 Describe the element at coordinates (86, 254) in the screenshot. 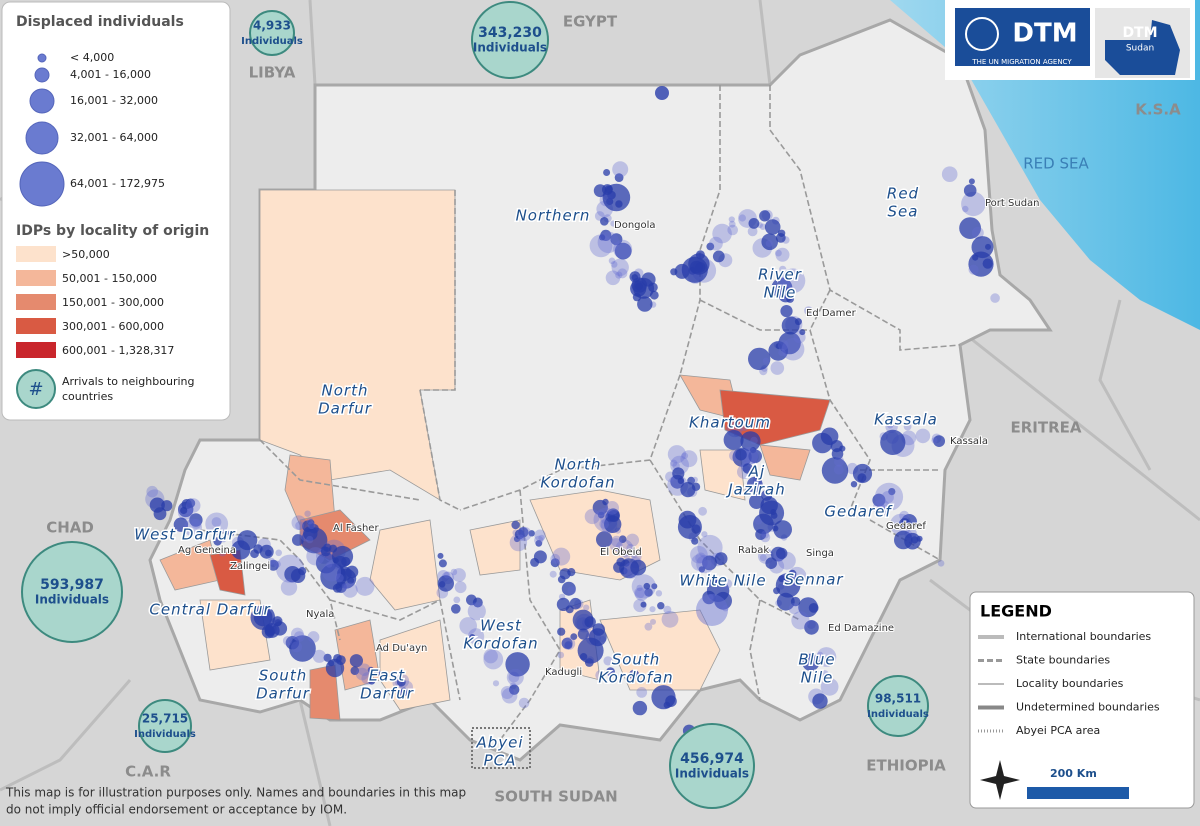

I see `idp-class: >50,000` at that location.